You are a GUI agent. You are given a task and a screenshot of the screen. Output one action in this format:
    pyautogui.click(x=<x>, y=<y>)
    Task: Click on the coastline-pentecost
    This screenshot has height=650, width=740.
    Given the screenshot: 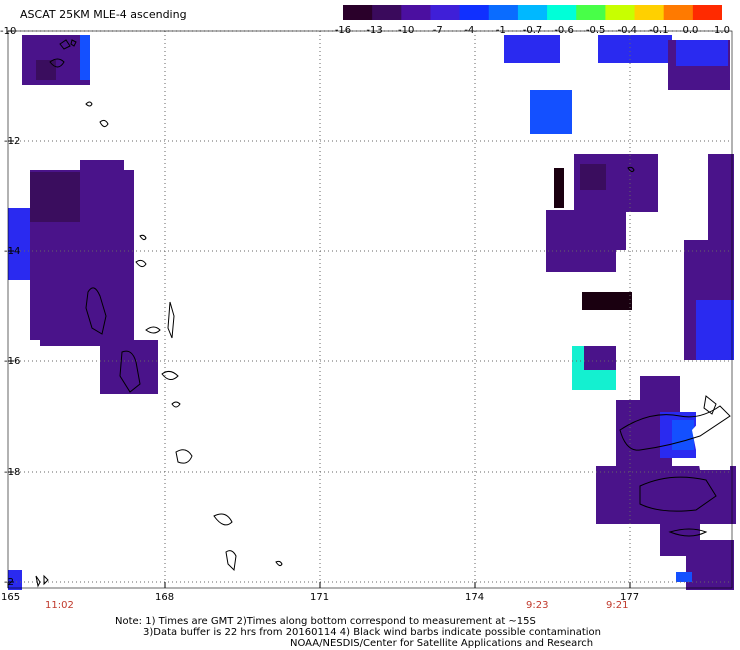 What is the action you would take?
    pyautogui.click(x=171, y=320)
    